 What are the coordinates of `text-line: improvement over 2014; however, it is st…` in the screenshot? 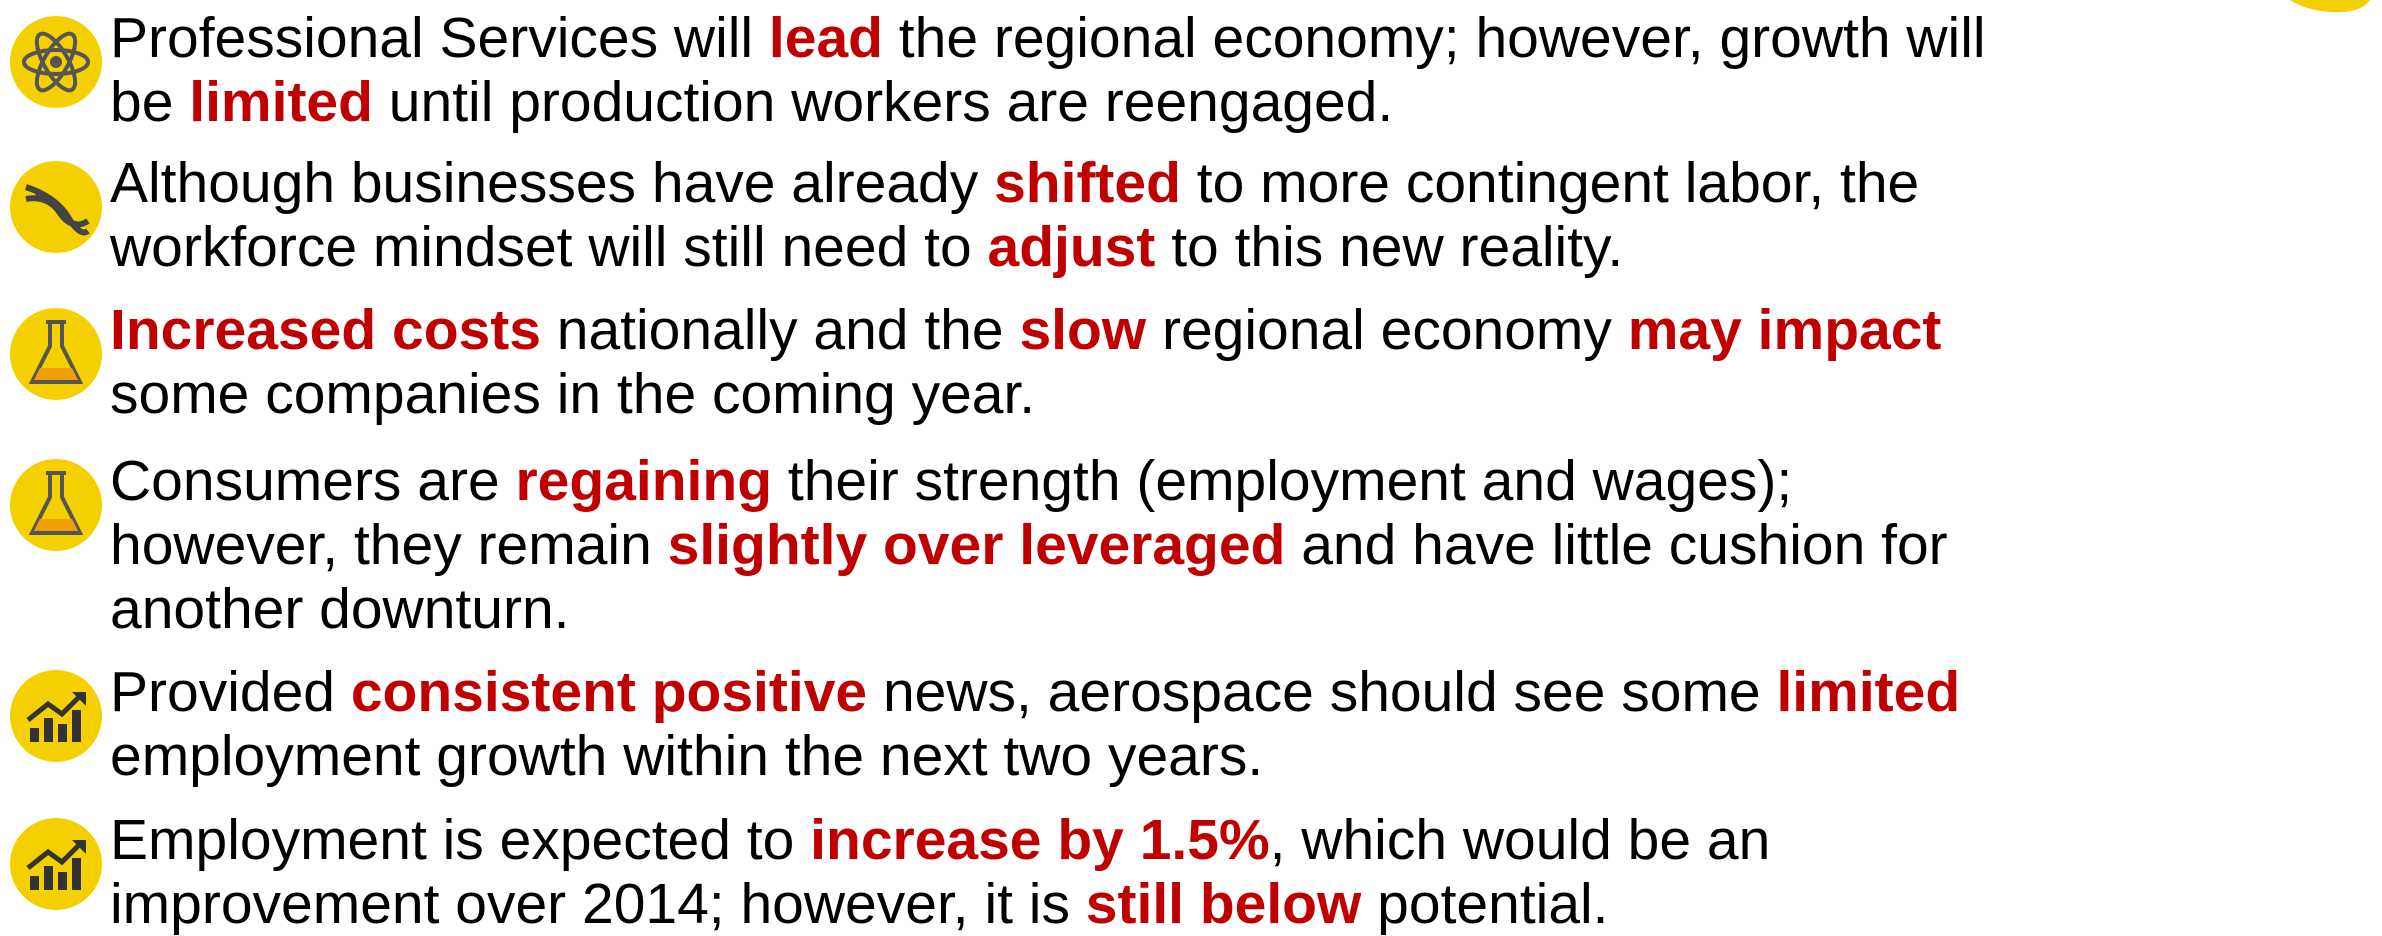 It's located at (940, 904).